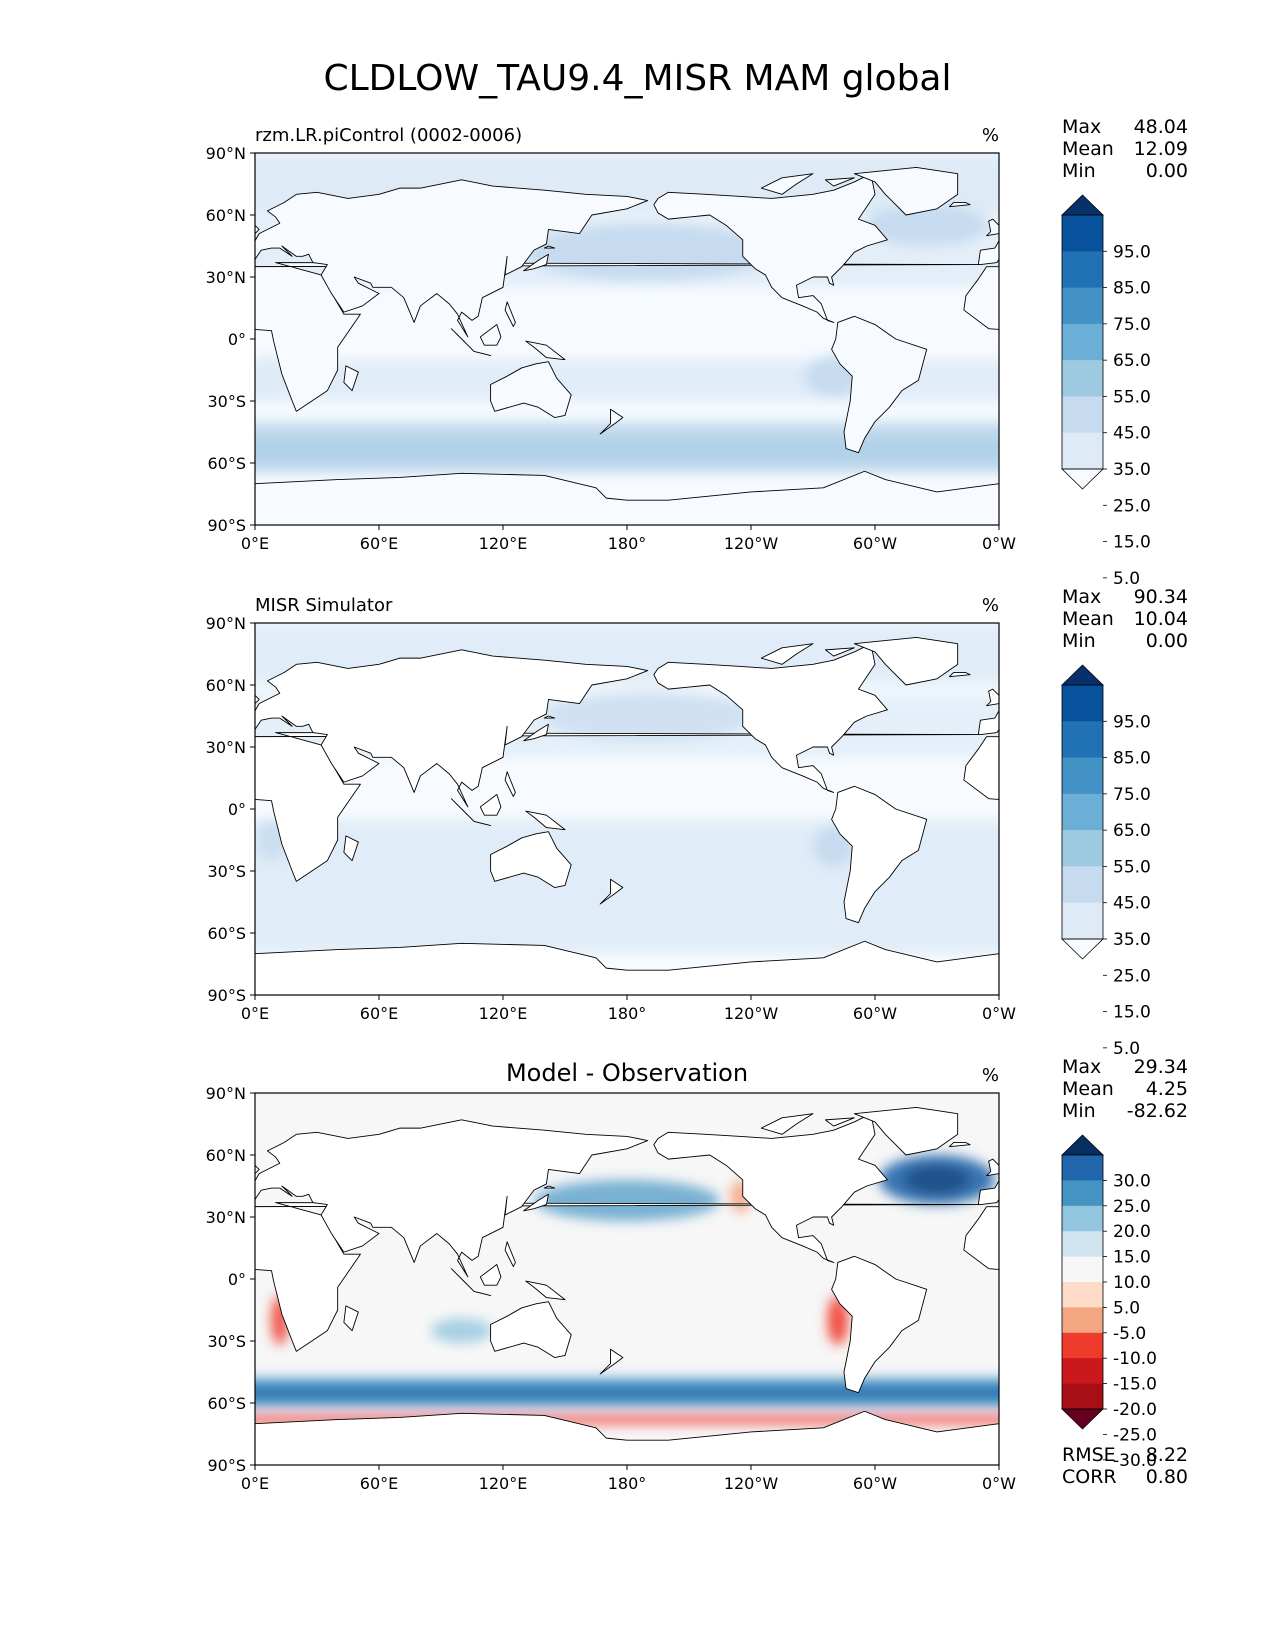 This screenshot has width=1275, height=1650. I want to click on x-tick-label: 60°W, so click(875, 1013).